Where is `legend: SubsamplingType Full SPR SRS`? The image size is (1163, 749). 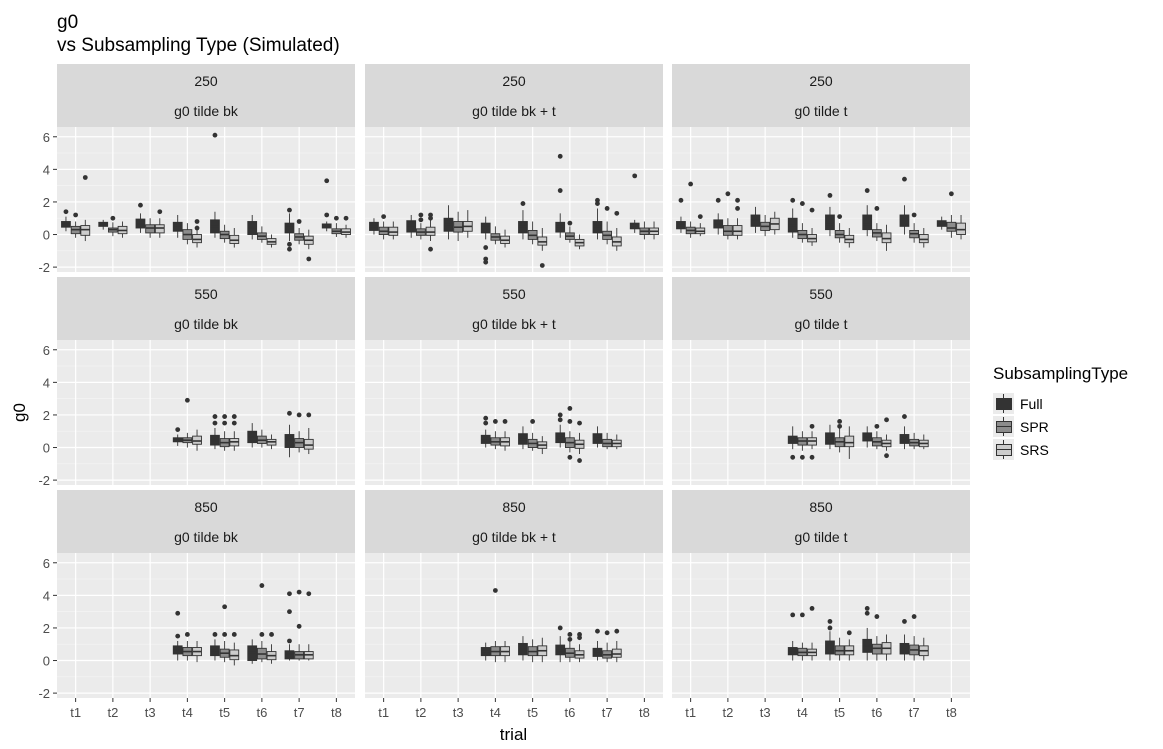
legend: SubsamplingType Full SPR SRS is located at coordinates (1060, 412).